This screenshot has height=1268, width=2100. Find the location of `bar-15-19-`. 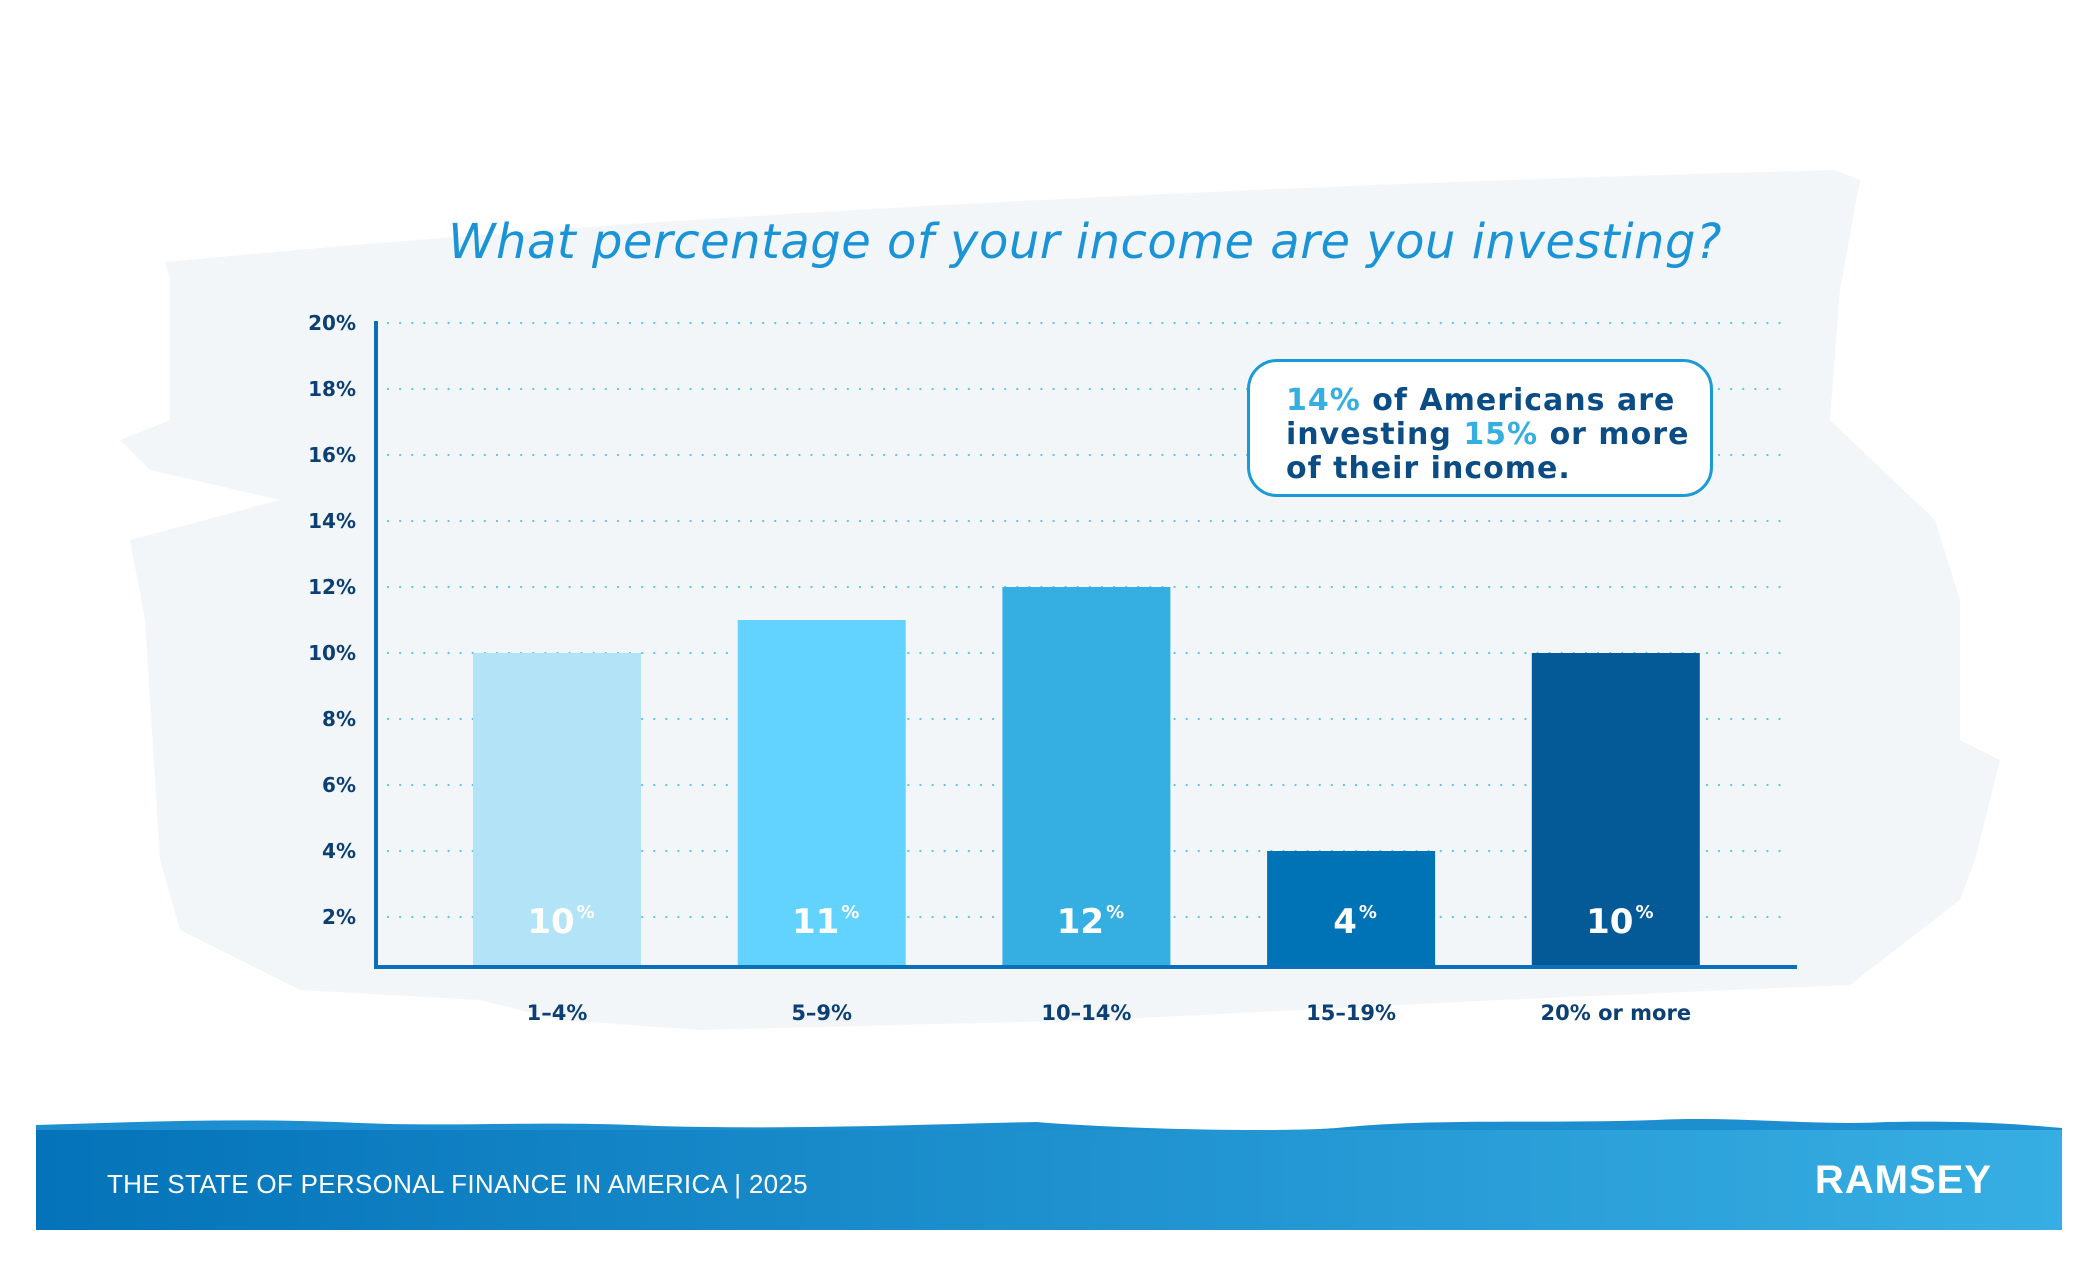

bar-15-19- is located at coordinates (1351, 909).